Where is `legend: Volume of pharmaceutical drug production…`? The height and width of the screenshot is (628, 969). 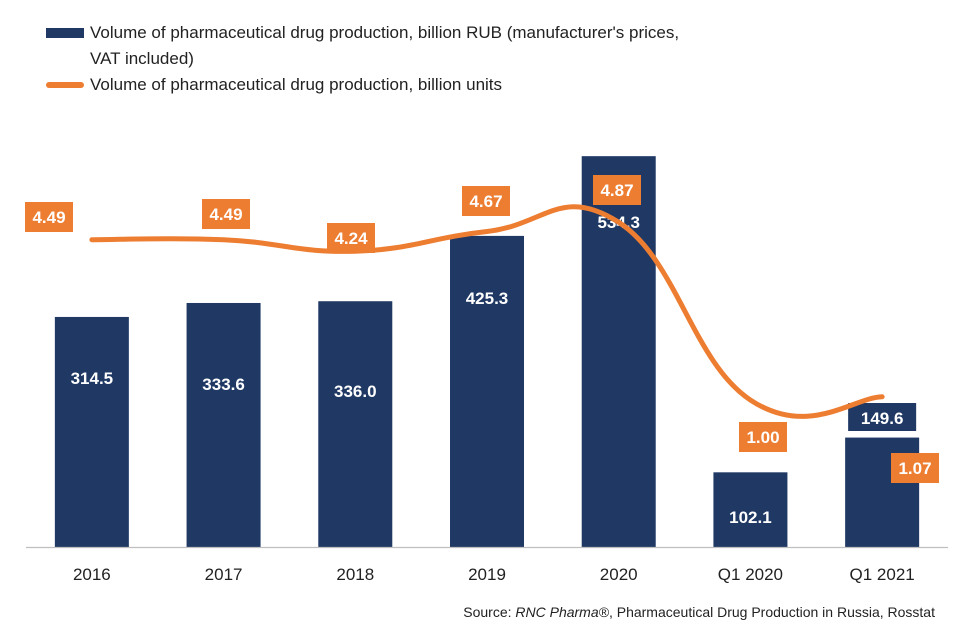 legend: Volume of pharmaceutical drug production… is located at coordinates (370, 59).